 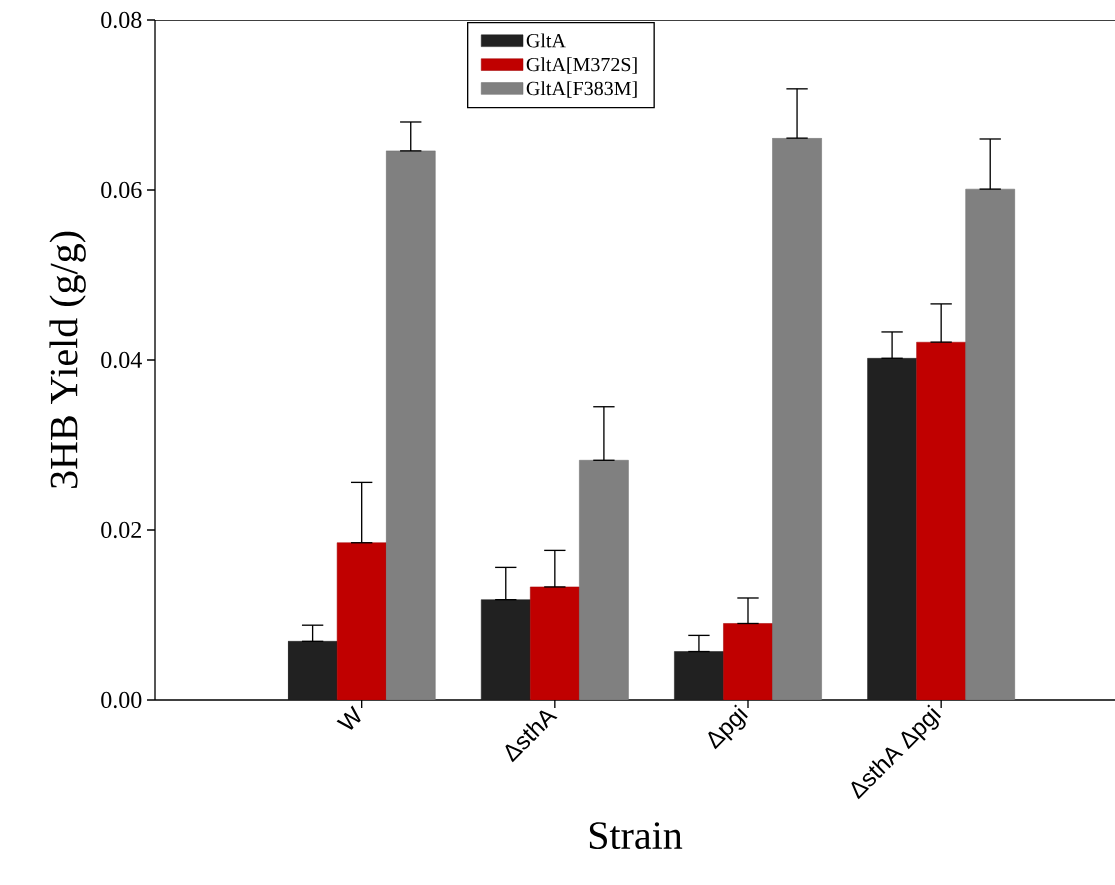 What do you see at coordinates (348, 717) in the screenshot?
I see `x-tick-label: W` at bounding box center [348, 717].